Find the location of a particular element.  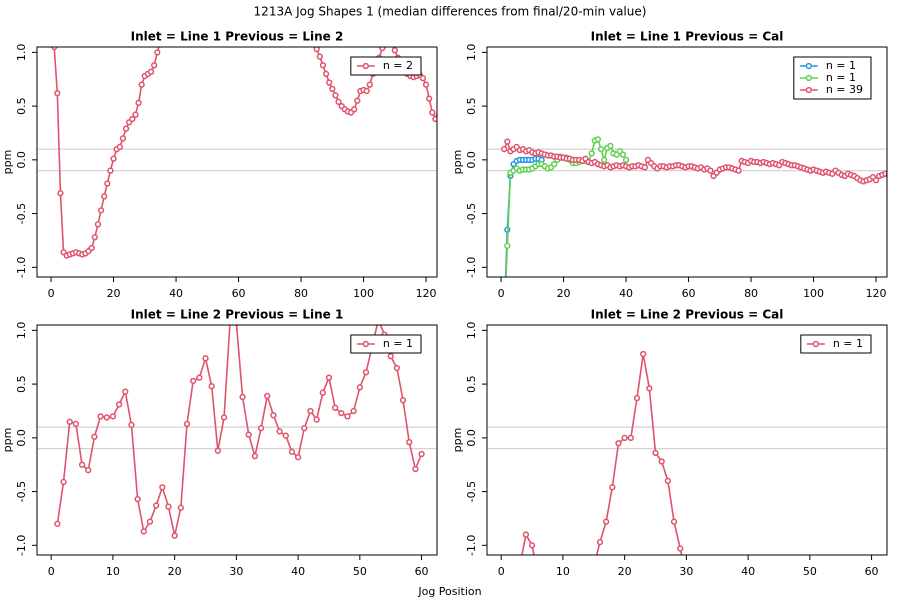

panel-title: Inlet = Line 2 Previous = Line 1 is located at coordinates (237, 315).